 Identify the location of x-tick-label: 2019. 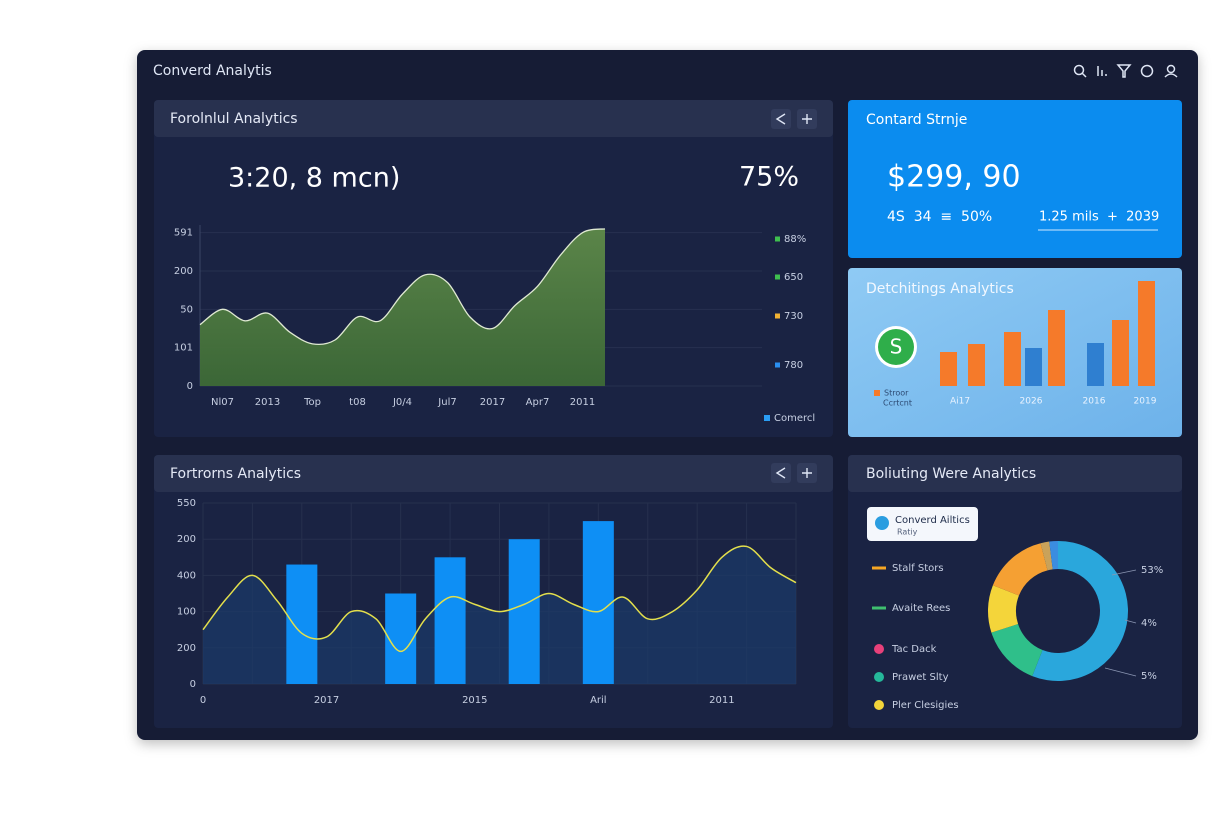
(1145, 402).